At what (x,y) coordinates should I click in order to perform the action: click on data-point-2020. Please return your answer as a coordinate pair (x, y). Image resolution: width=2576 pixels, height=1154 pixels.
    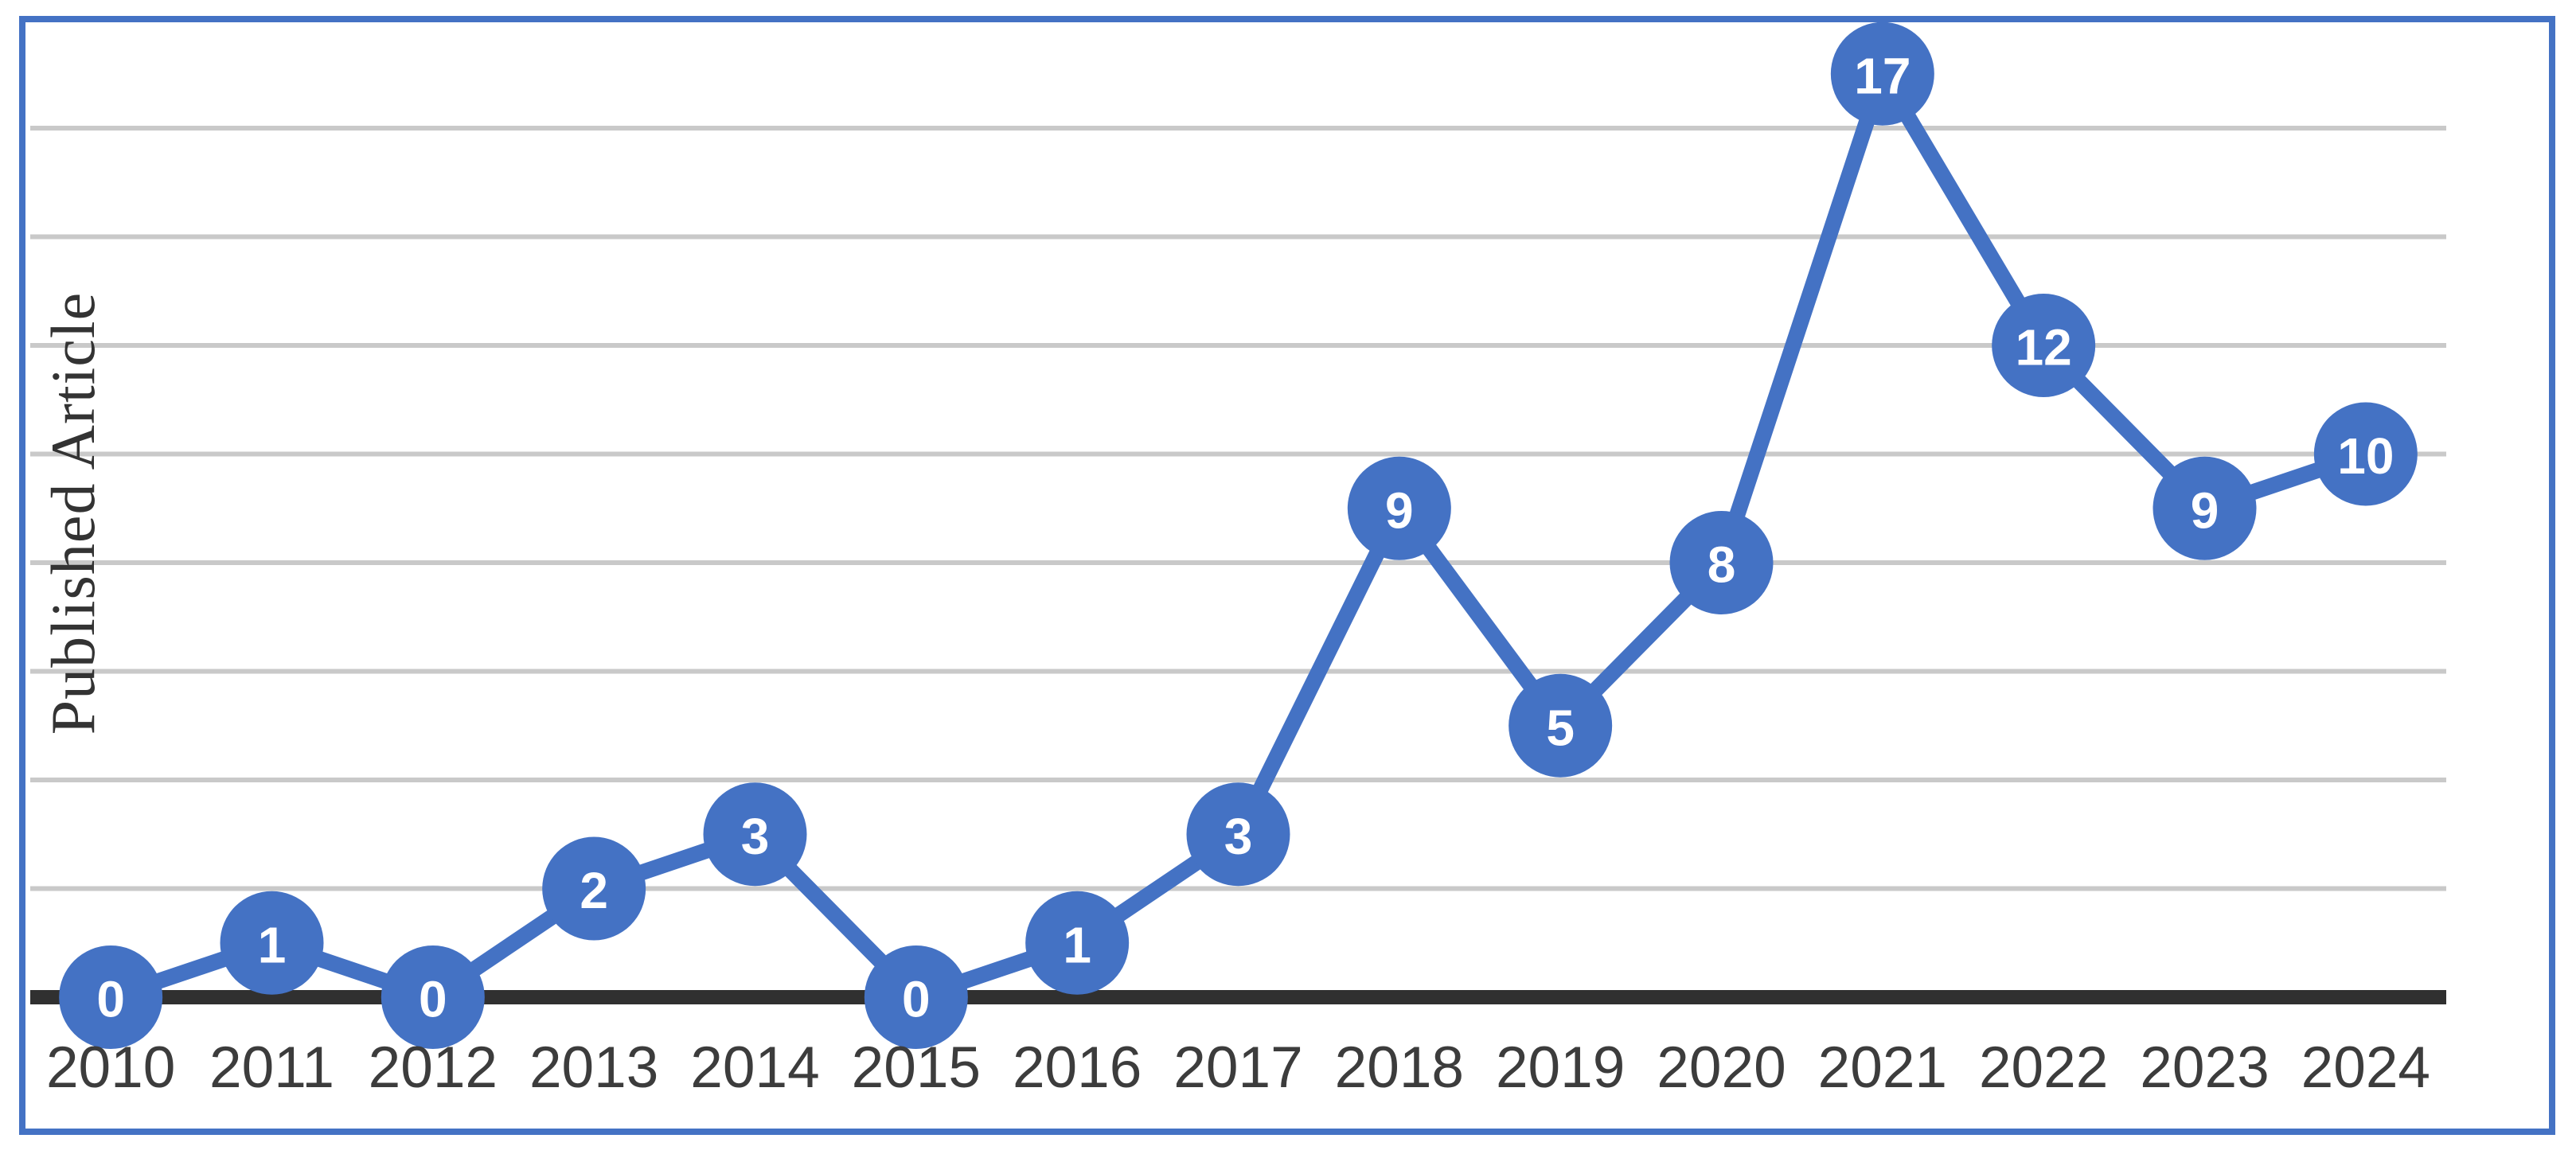
    Looking at the image, I should click on (1721, 562).